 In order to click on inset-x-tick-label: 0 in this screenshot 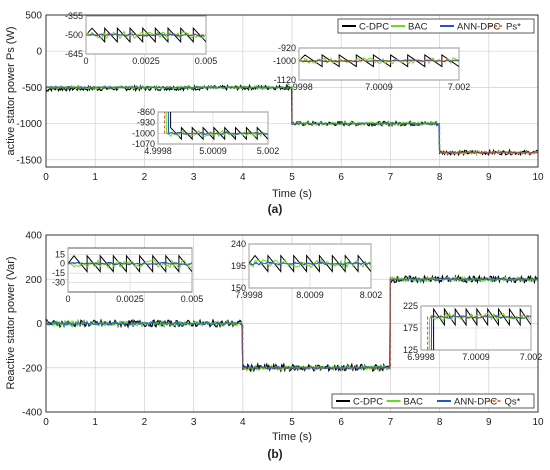, I will do `click(85, 61)`.